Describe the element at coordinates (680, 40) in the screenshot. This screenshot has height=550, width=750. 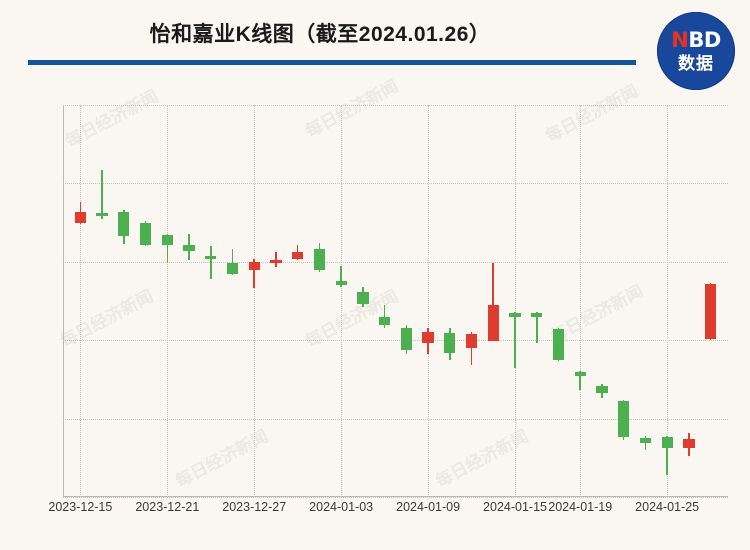
I see `logo-letter-n: N` at that location.